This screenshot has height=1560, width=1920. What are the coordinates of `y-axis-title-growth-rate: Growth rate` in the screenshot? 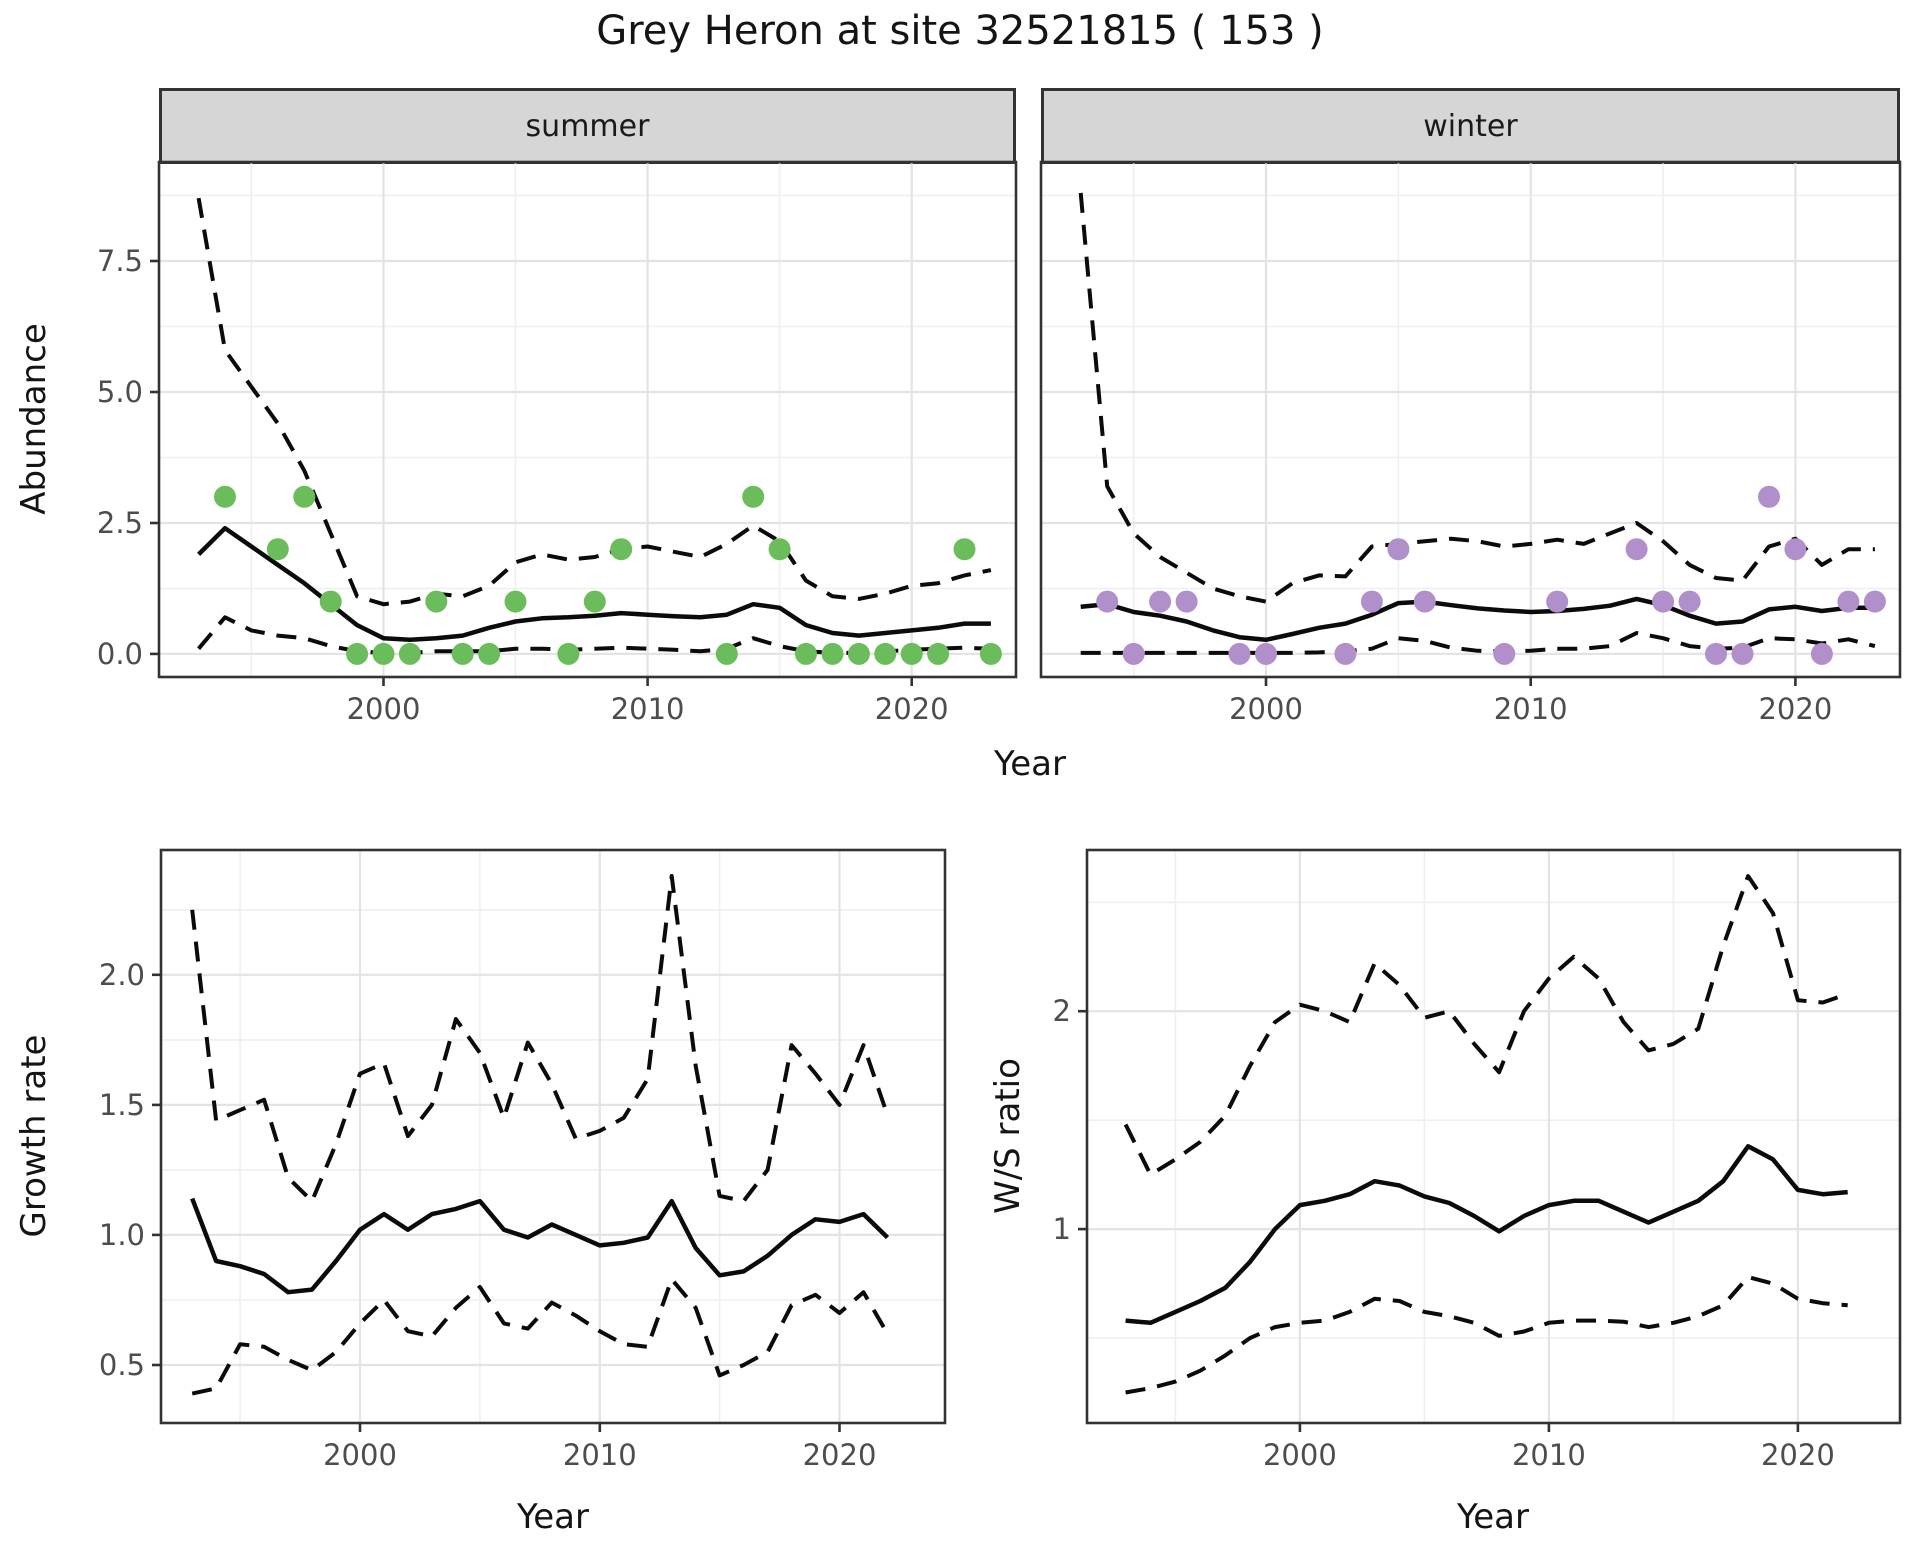 It's located at (34, 1136).